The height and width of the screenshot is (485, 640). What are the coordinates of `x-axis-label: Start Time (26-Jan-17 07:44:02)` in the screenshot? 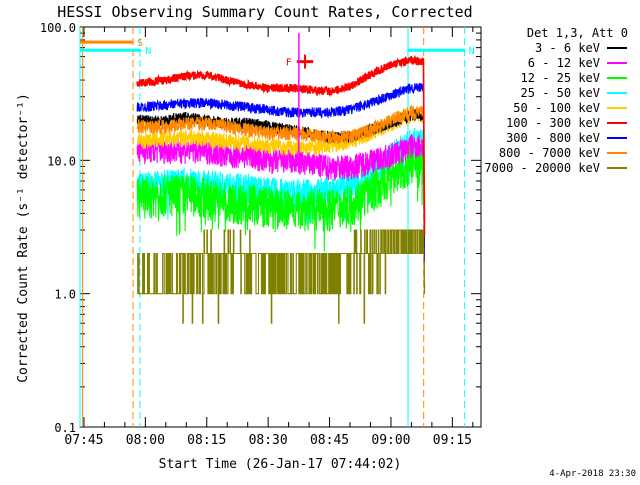 It's located at (280, 464).